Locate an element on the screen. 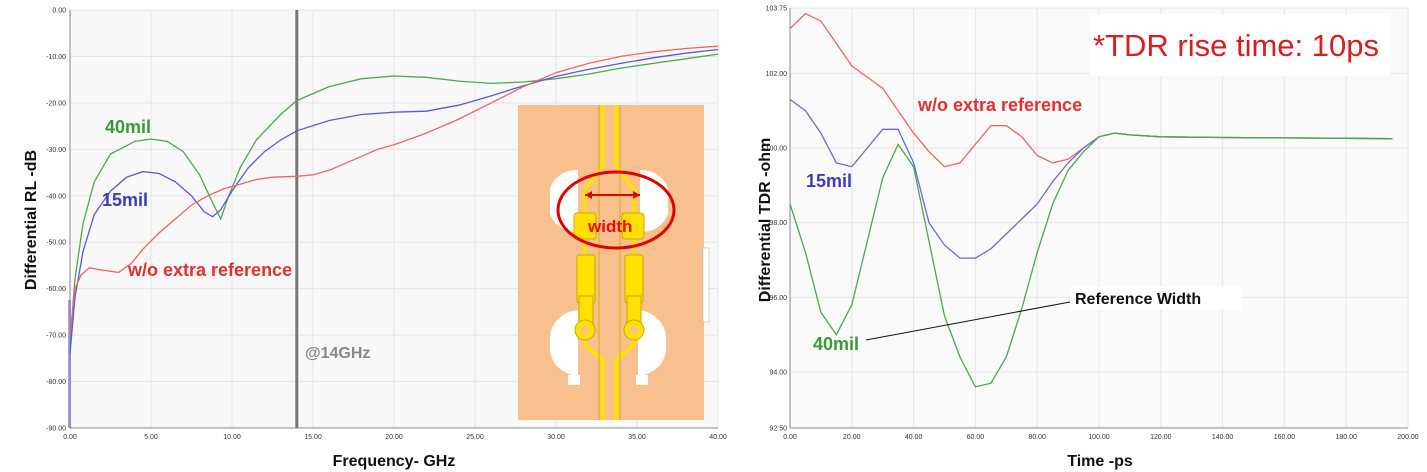 The height and width of the screenshot is (472, 1427). rl-x-axis-title: Frequency- GHz is located at coordinates (394, 461).